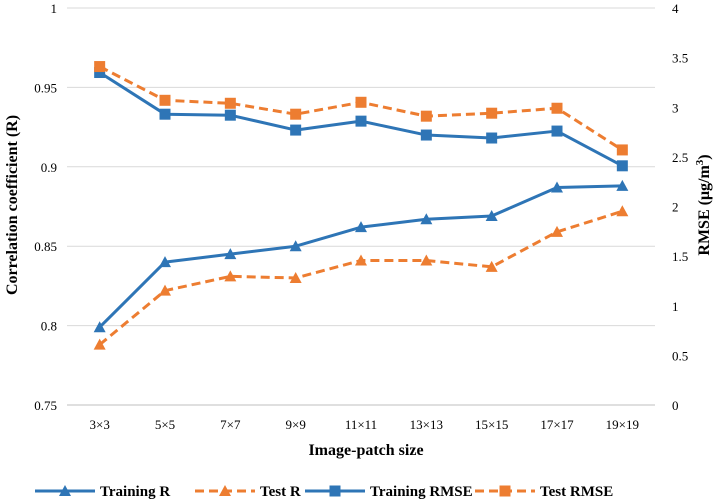 The image size is (726, 503). Describe the element at coordinates (680, 207) in the screenshot. I see `right-axis-ticks: 0 0.5 1 1.5 2 2.5 3 3.5 4` at that location.